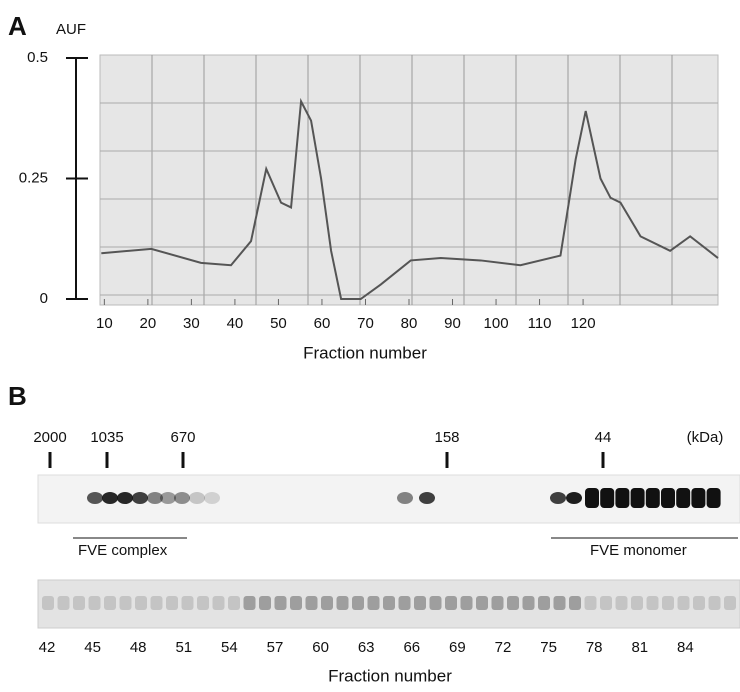 The width and height of the screenshot is (740, 692). Describe the element at coordinates (229, 647) in the screenshot. I see `fraction-label: 54` at that location.